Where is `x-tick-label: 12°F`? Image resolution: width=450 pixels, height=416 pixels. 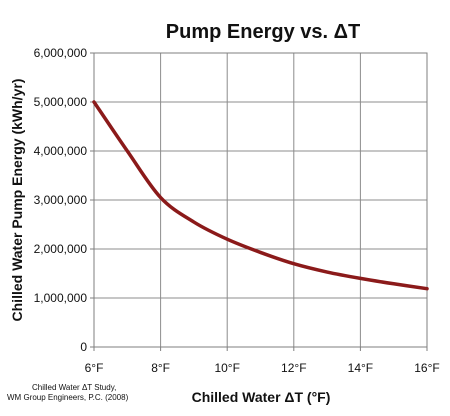 x-tick-label: 12°F is located at coordinates (293, 368).